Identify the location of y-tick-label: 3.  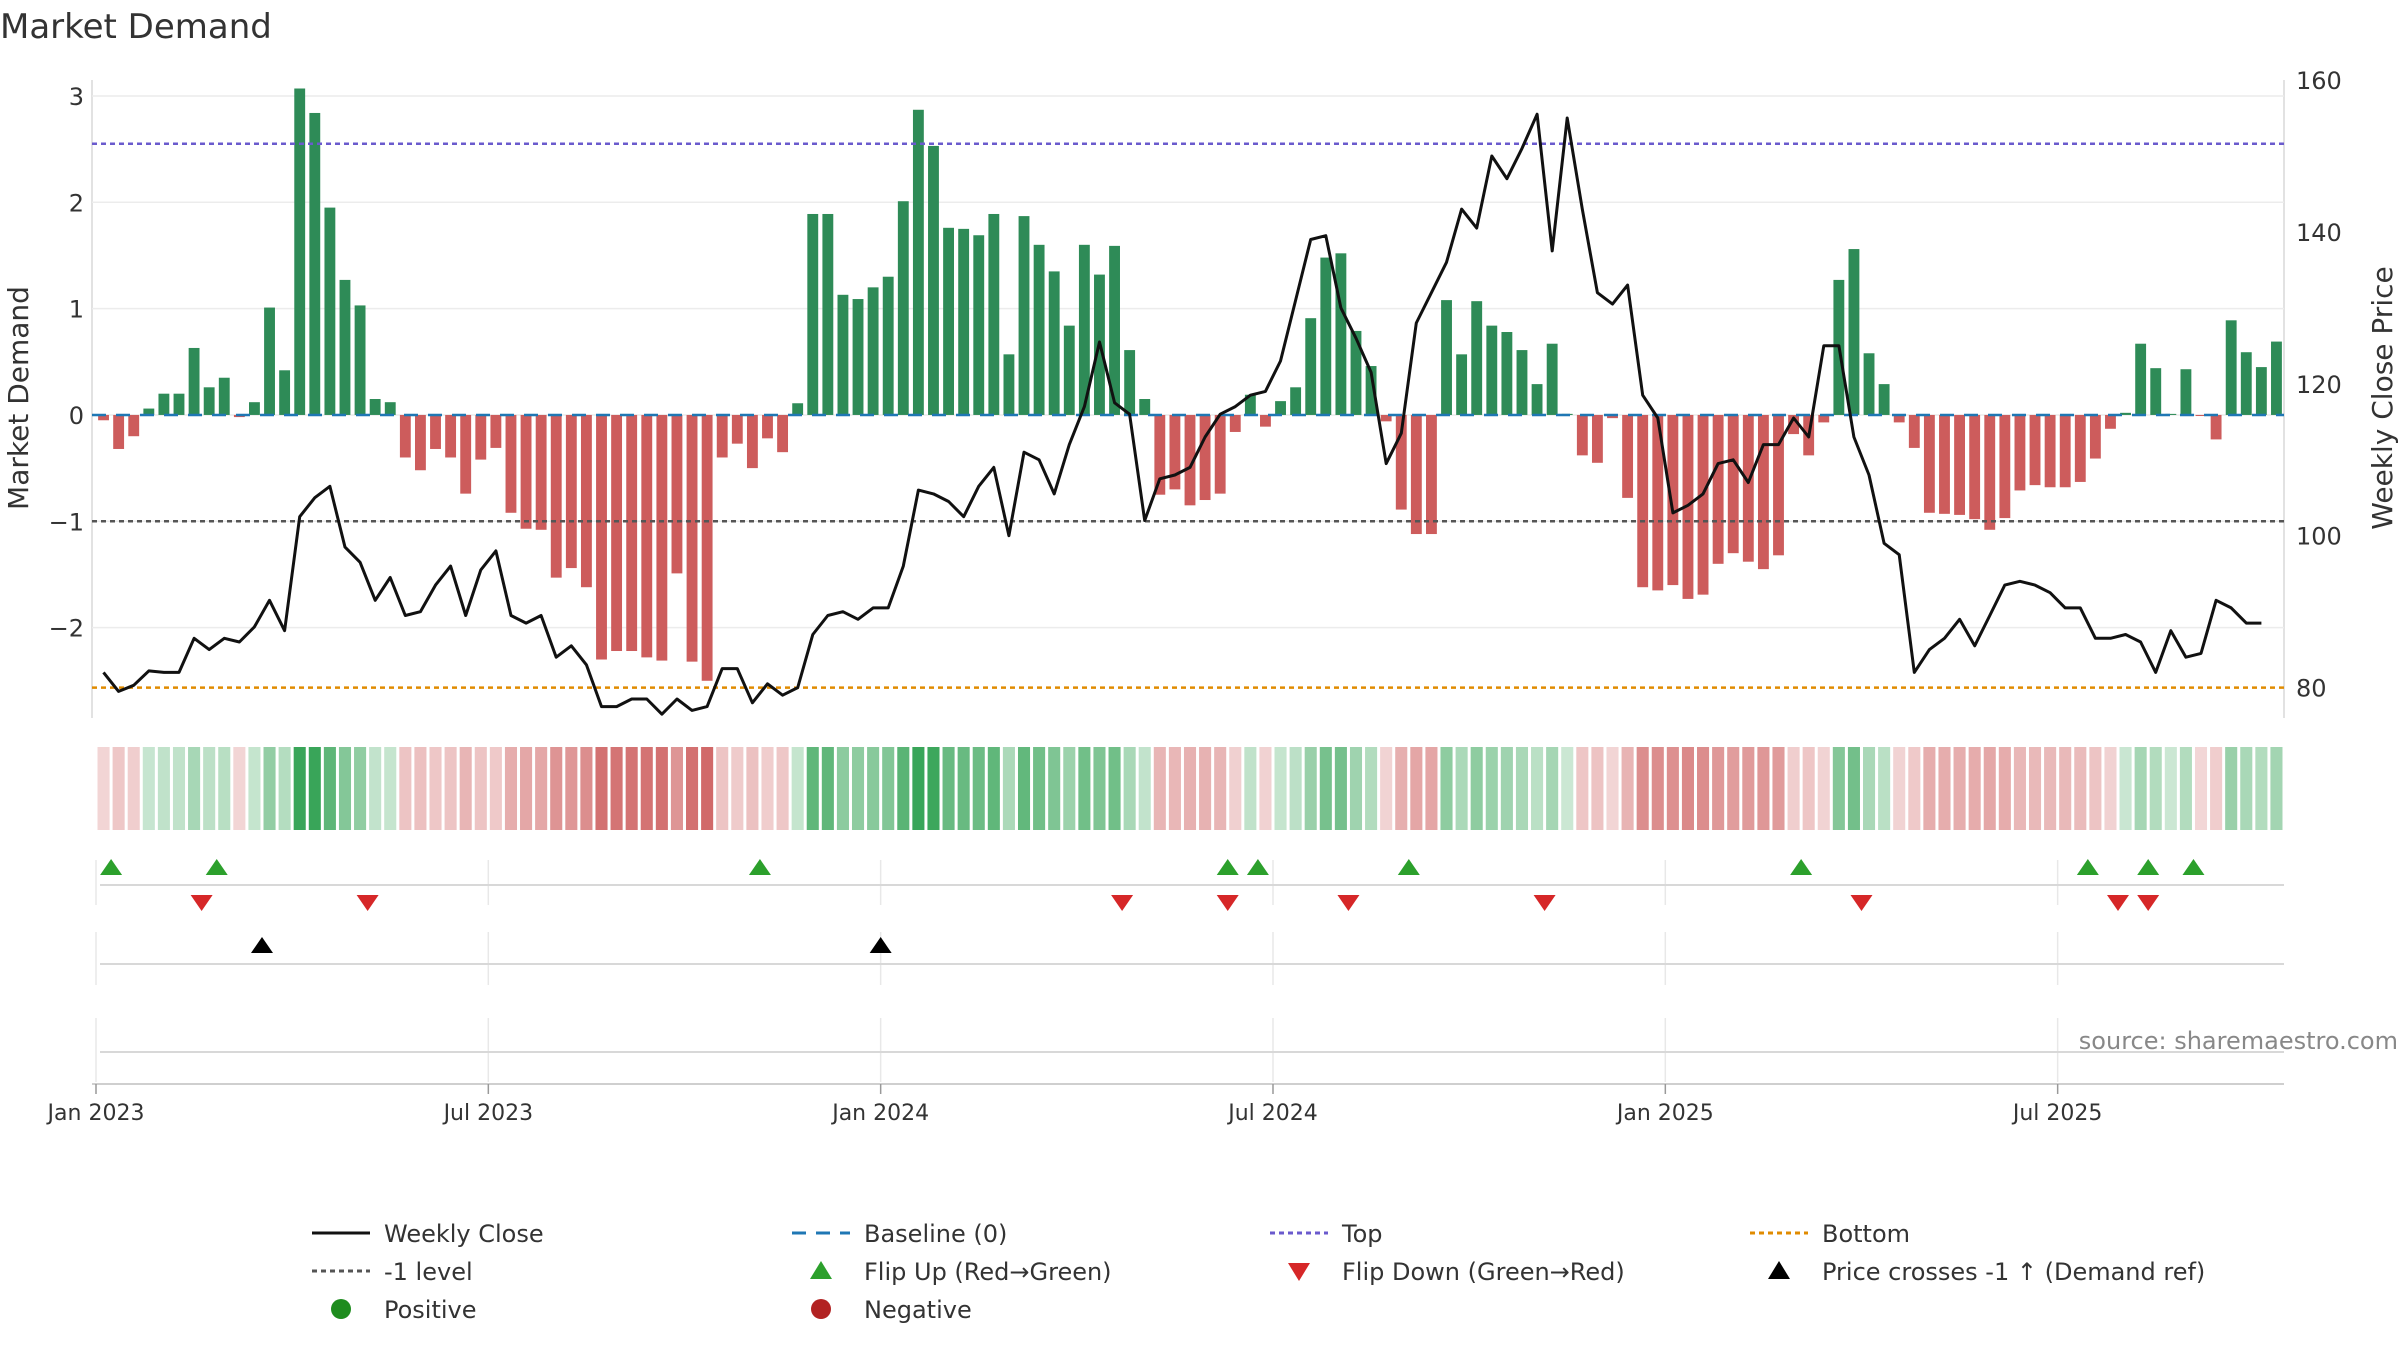
(76, 97).